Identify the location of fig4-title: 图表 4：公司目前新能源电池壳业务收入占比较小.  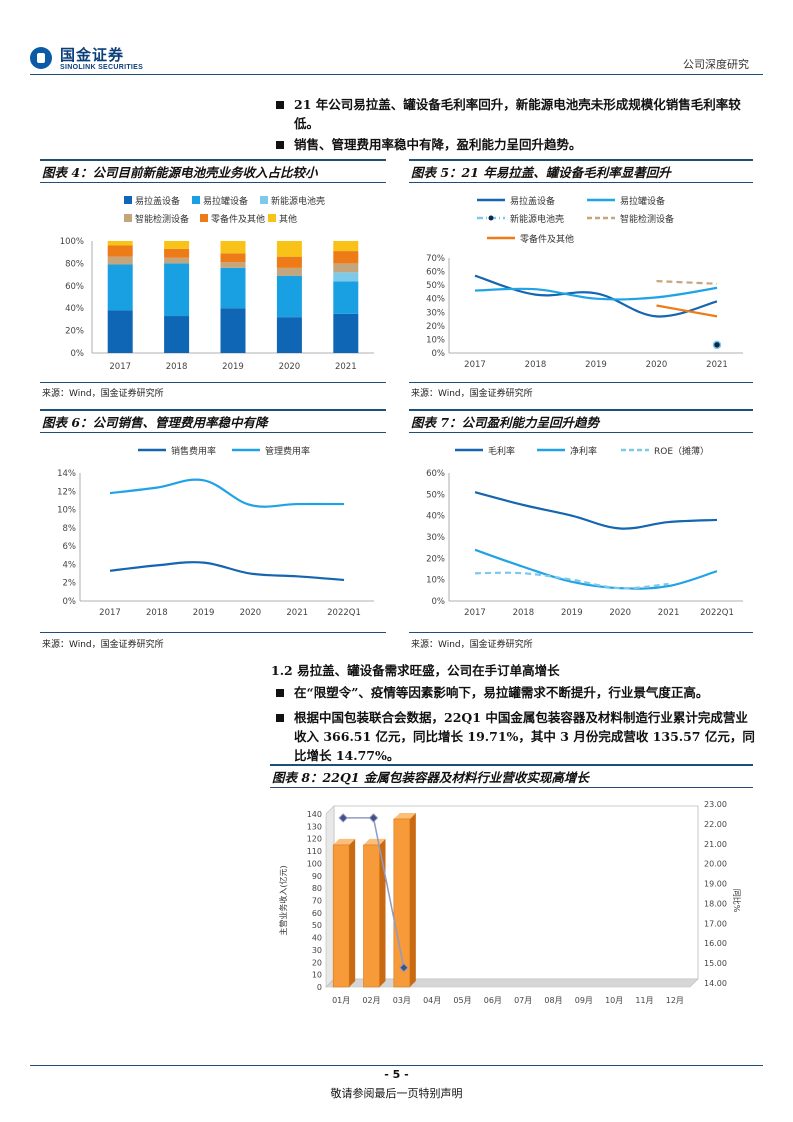
(180, 172).